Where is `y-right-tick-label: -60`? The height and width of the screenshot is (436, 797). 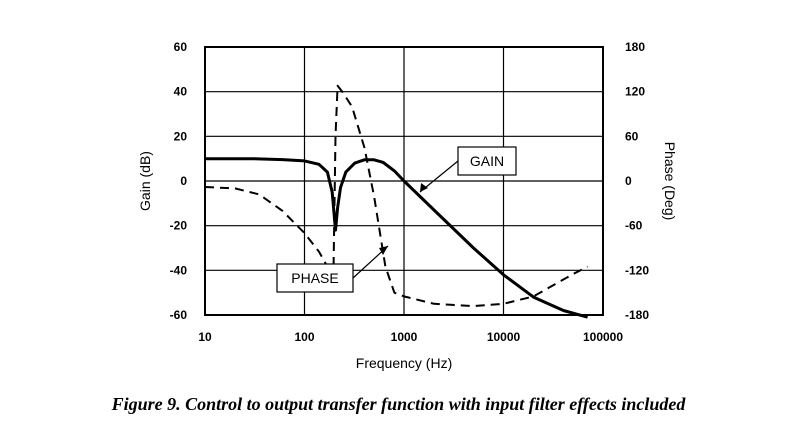 y-right-tick-label: -60 is located at coordinates (634, 226).